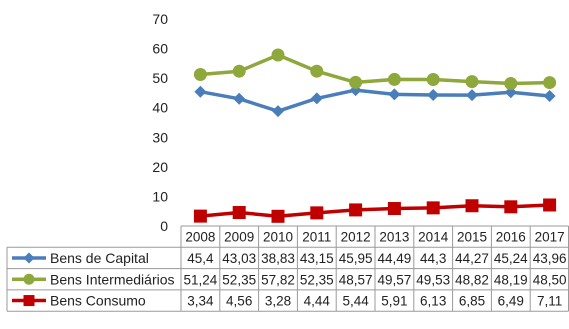 Image resolution: width=569 pixels, height=329 pixels. I want to click on data-label: 43,15, so click(317, 258).